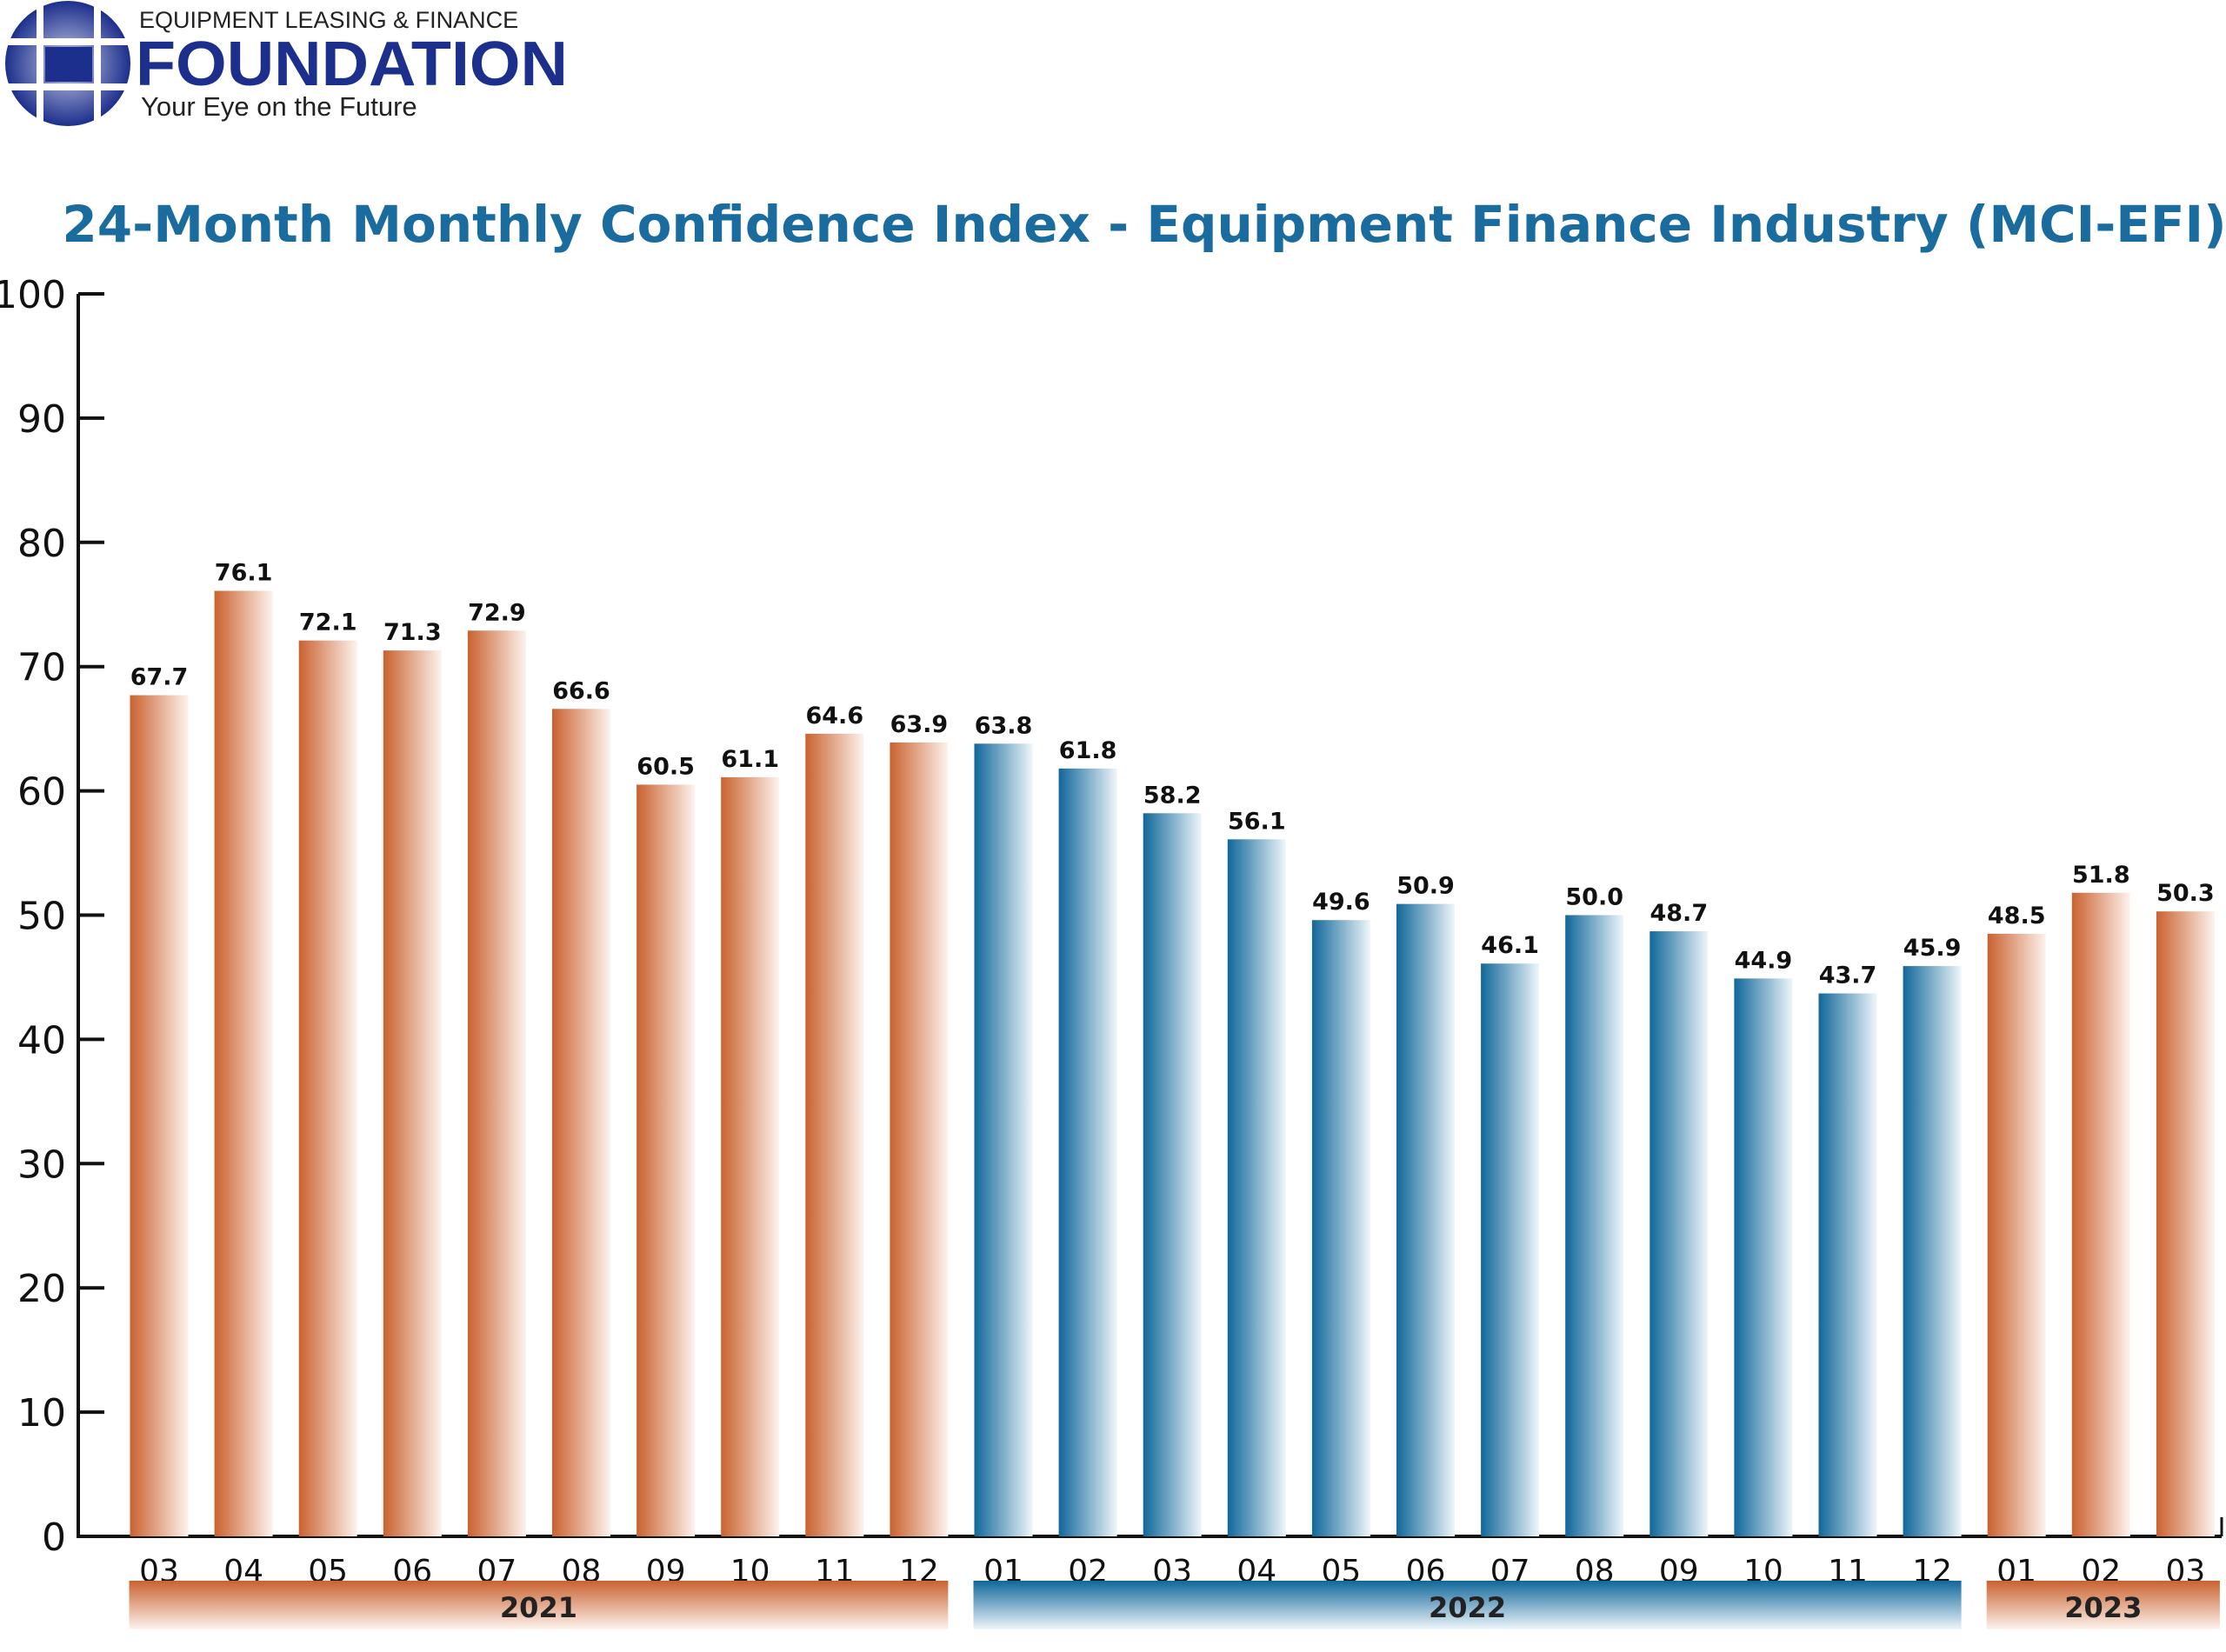 The width and height of the screenshot is (2226, 1652). Describe the element at coordinates (1425, 886) in the screenshot. I see `data-label: 50.9` at that location.